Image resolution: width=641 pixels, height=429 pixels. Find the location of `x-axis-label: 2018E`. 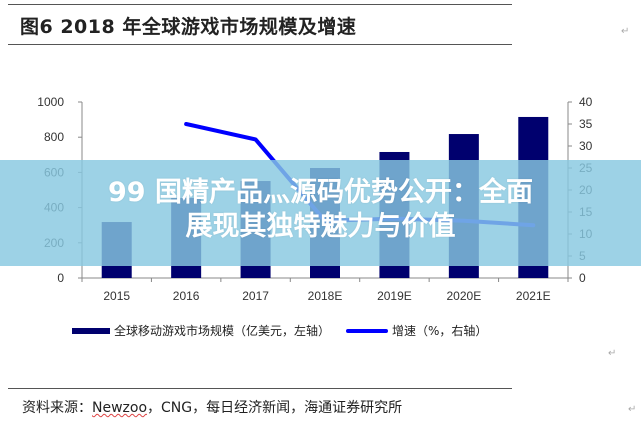

x-axis-label: 2018E is located at coordinates (325, 296).